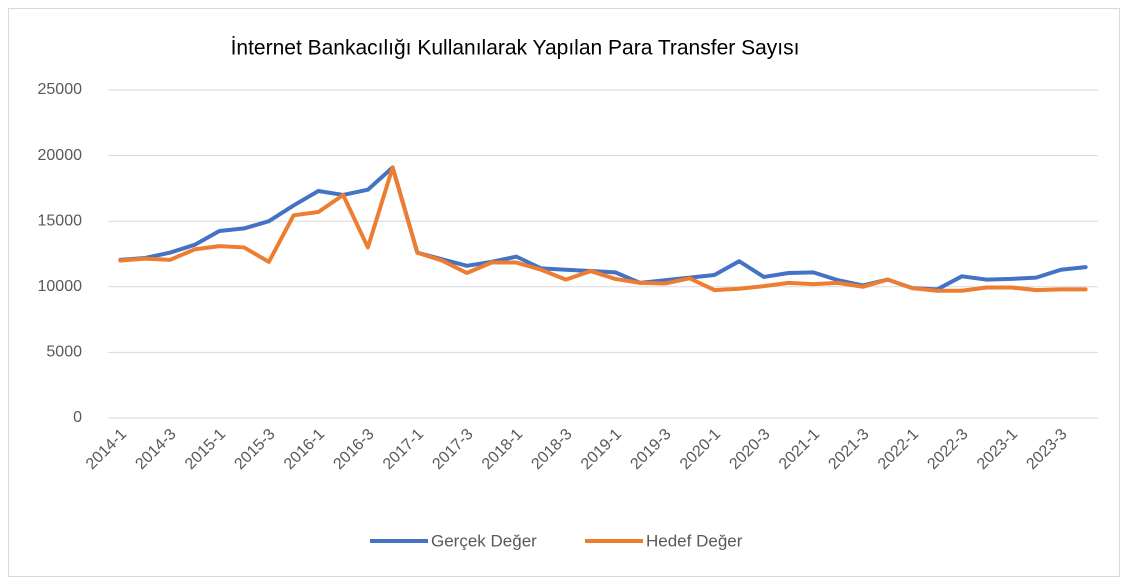  I want to click on legend-label: Gerçek Değer, so click(484, 540).